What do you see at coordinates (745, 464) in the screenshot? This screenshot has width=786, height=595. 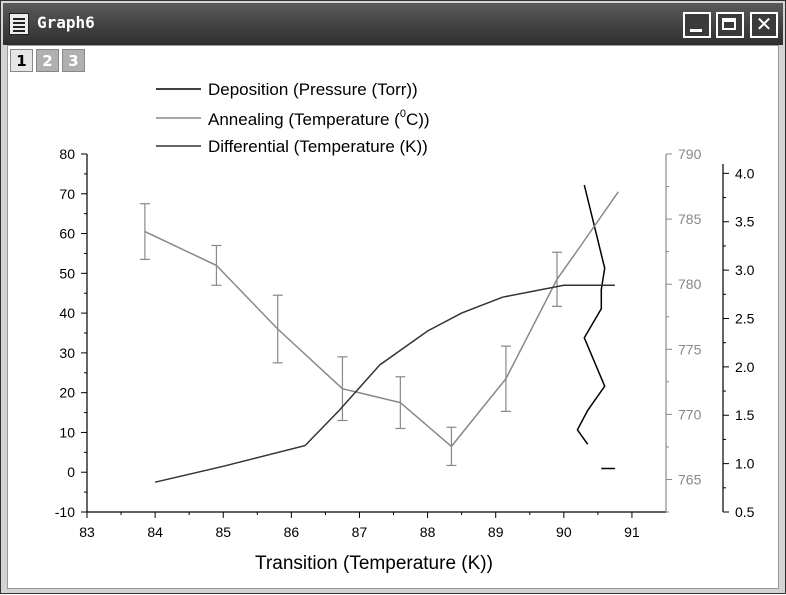 I see `right-2-tick-label: 1.0` at bounding box center [745, 464].